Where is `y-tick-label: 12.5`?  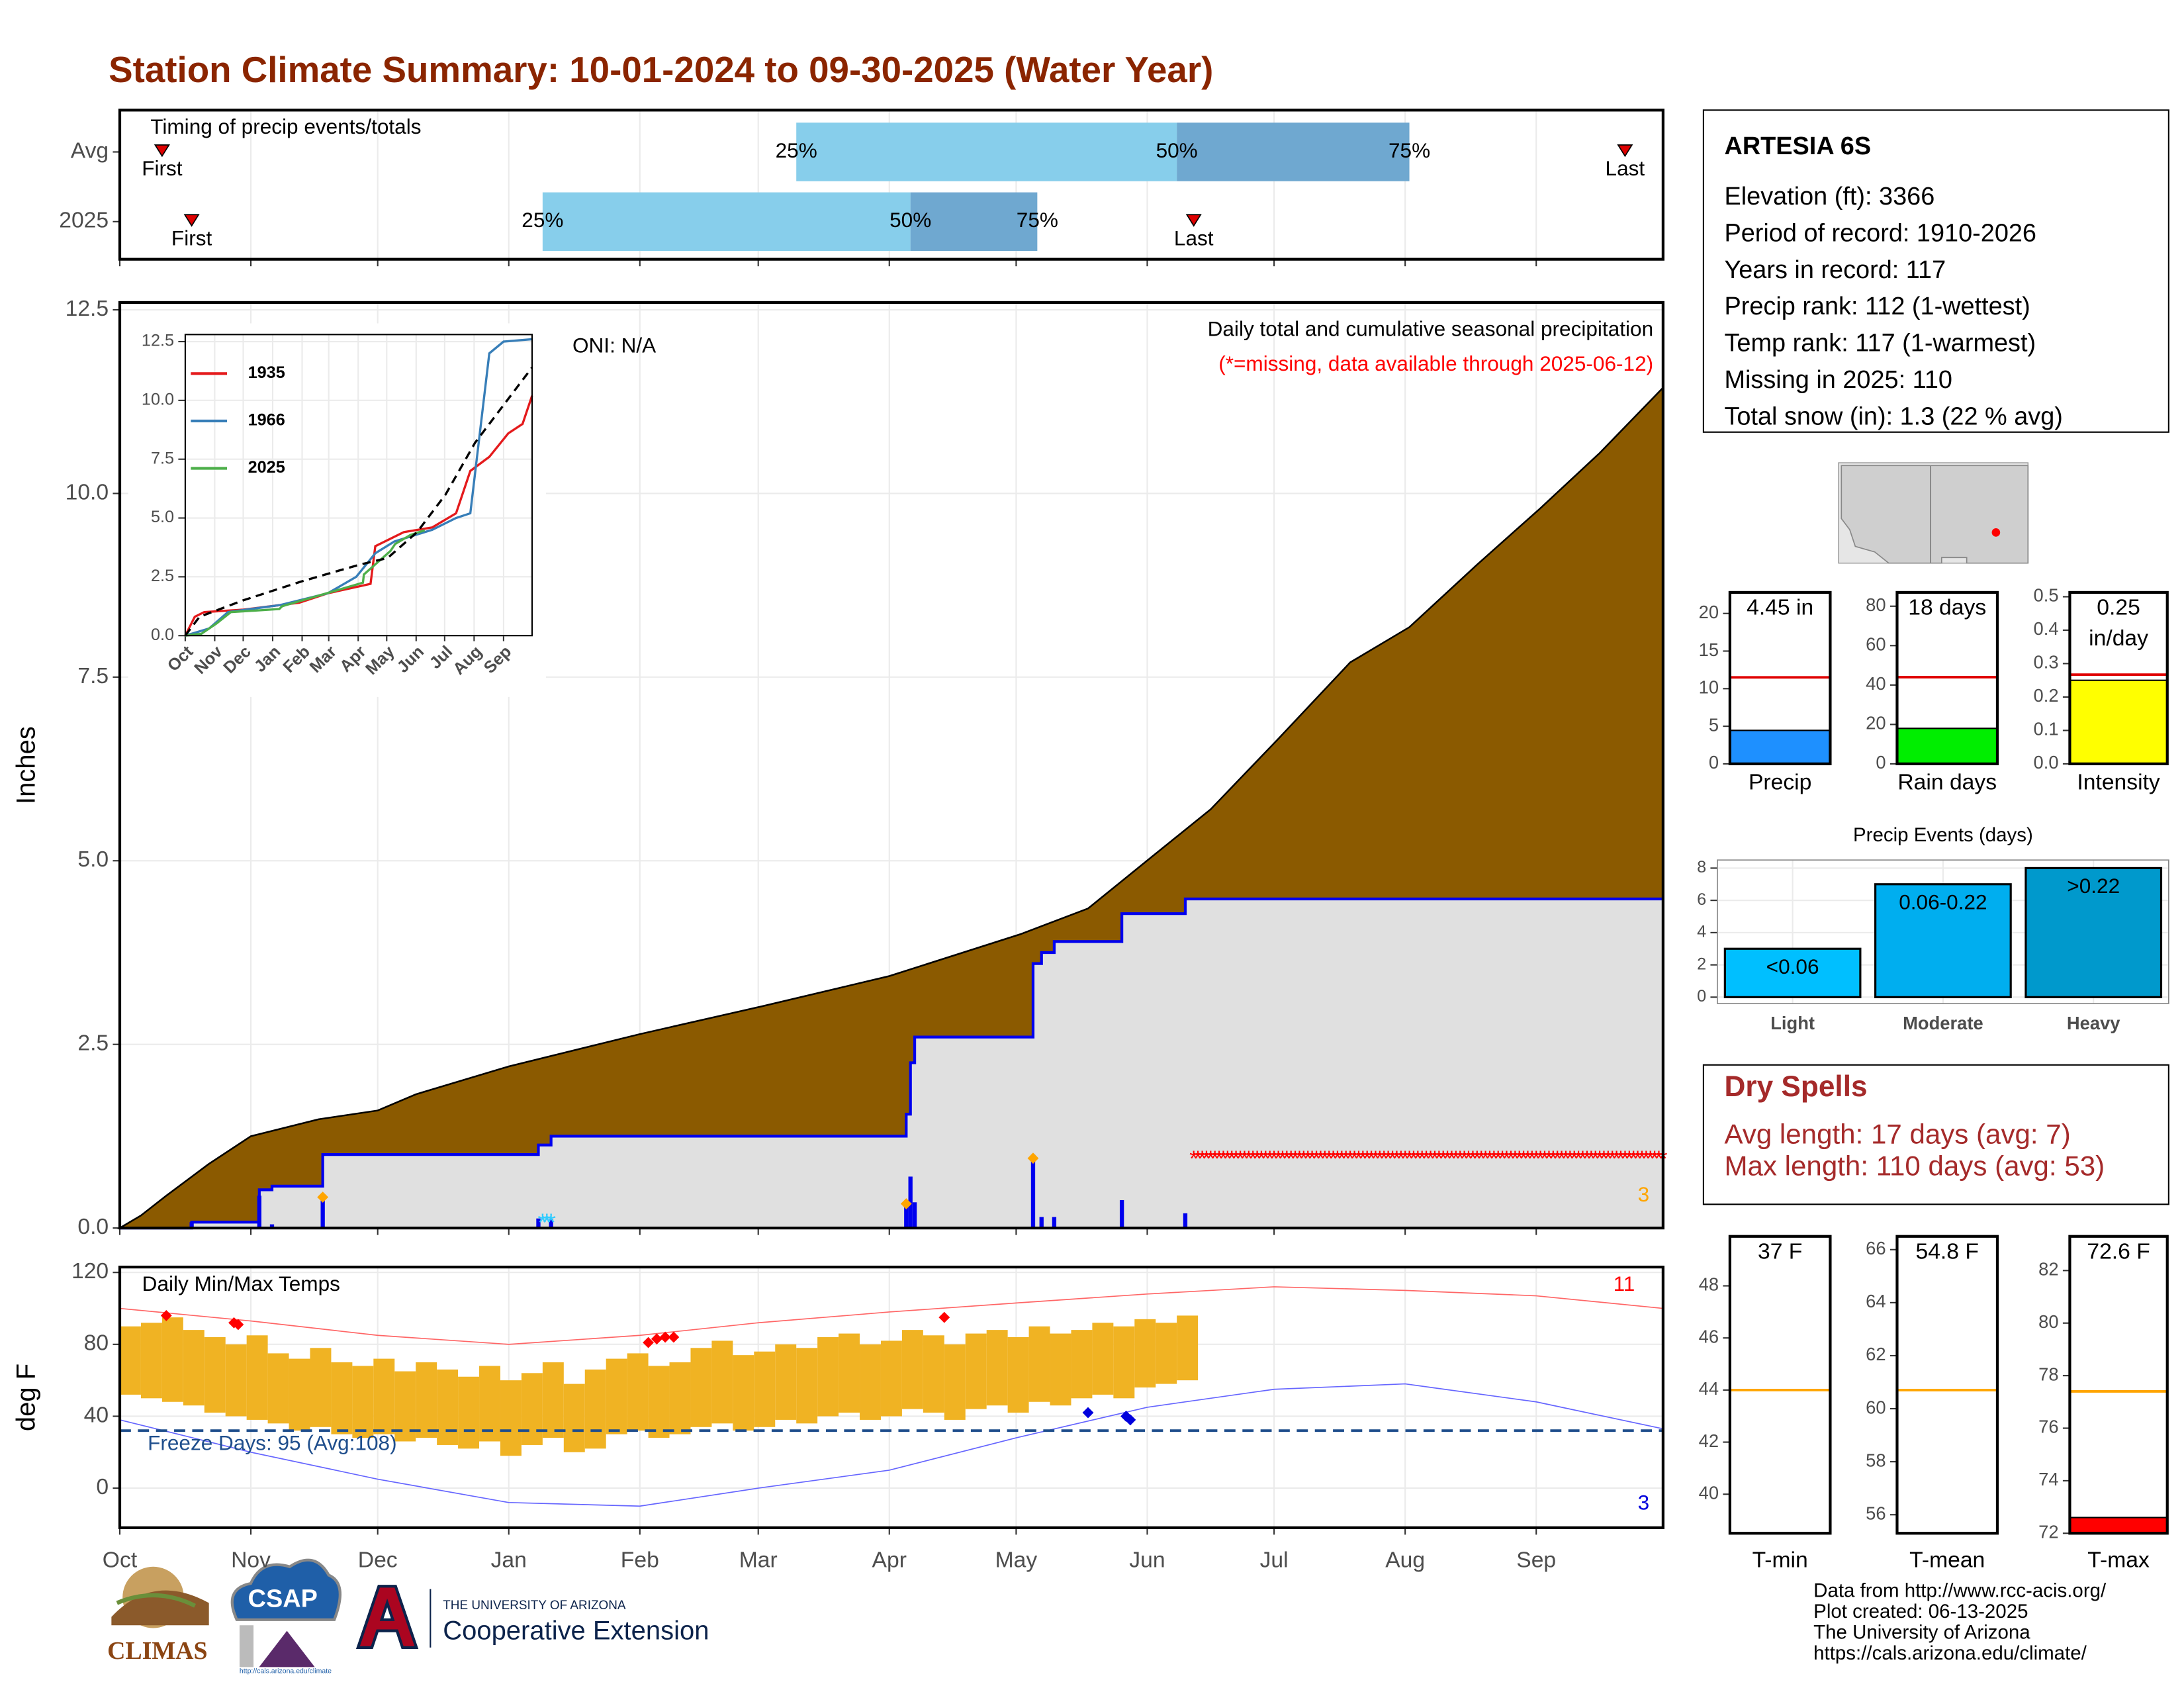
y-tick-label: 12.5 is located at coordinates (87, 309).